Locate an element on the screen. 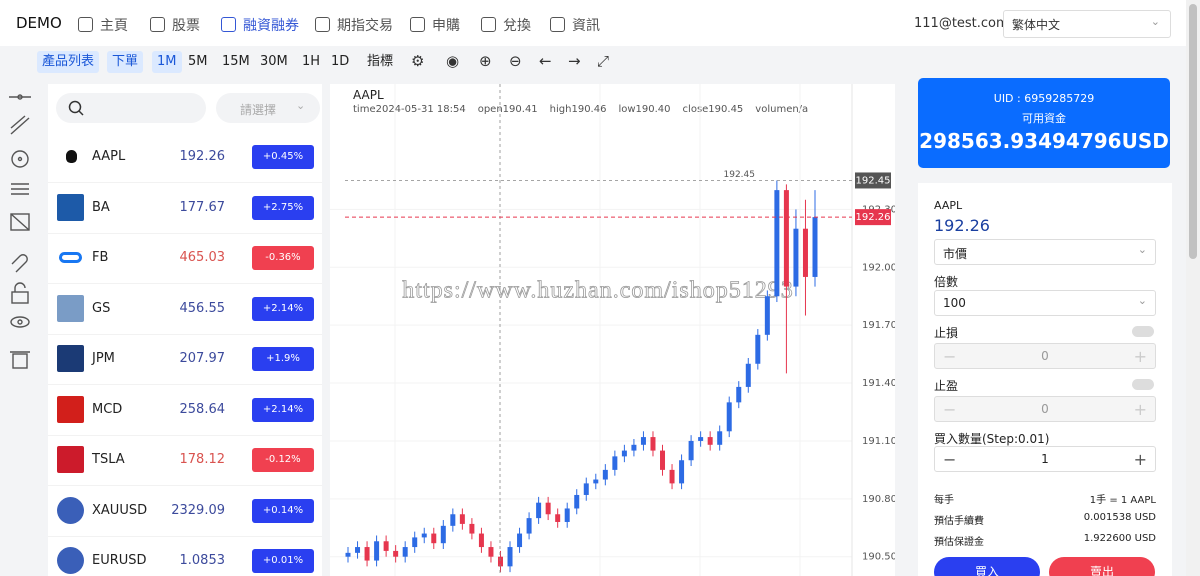 The image size is (1200, 576). interval-button: 30M is located at coordinates (274, 61).